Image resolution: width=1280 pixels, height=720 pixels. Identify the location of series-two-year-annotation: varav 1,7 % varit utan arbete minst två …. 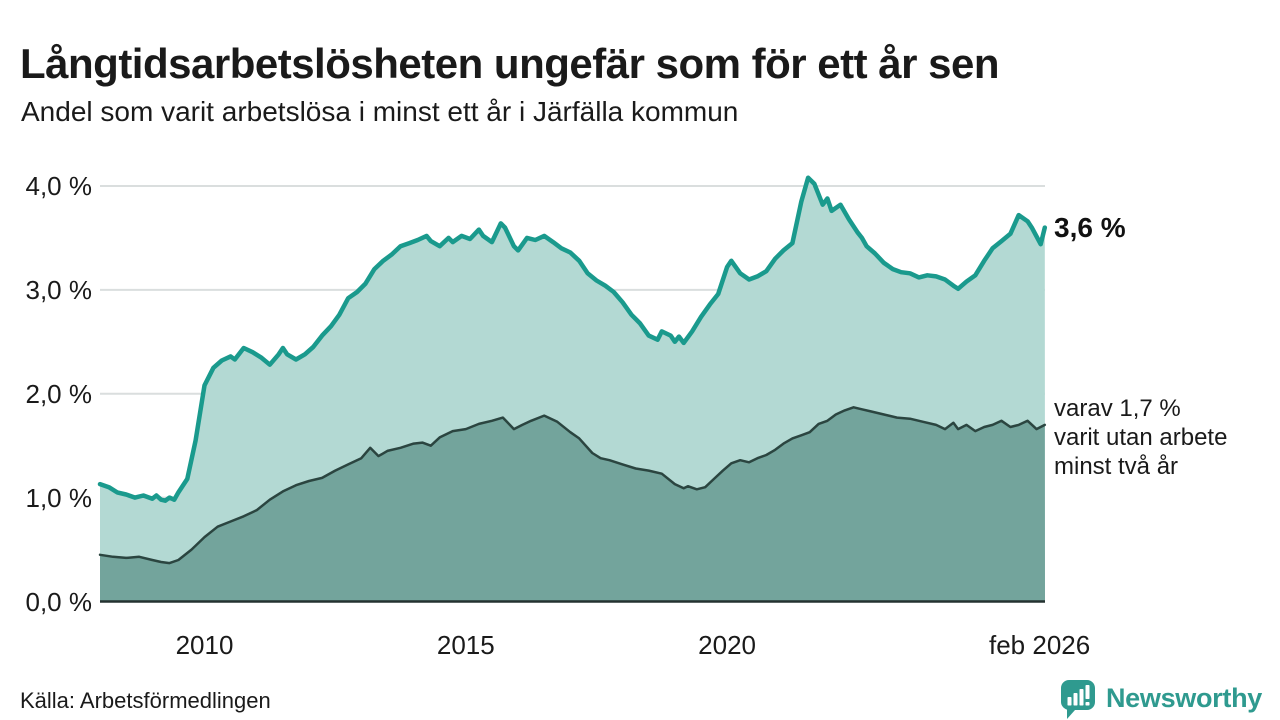
(1141, 437).